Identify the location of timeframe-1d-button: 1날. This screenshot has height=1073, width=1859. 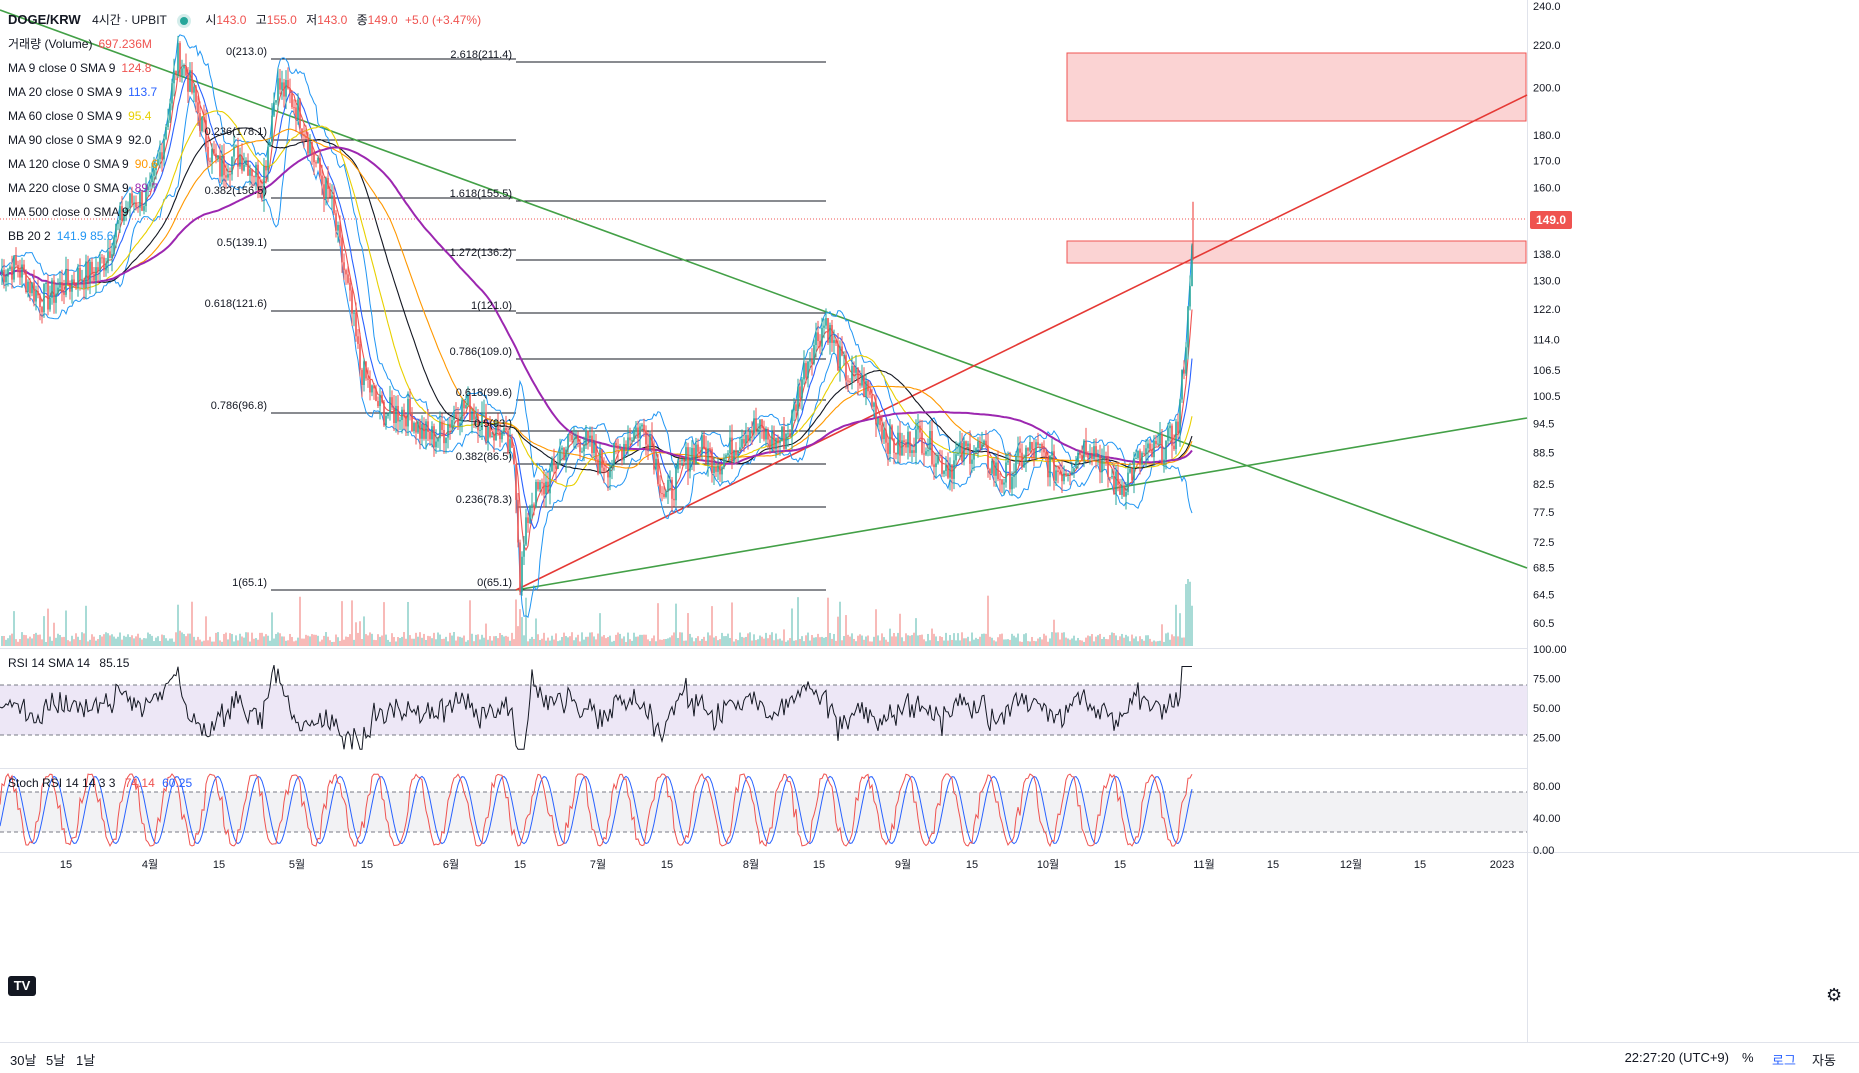
(86, 1060).